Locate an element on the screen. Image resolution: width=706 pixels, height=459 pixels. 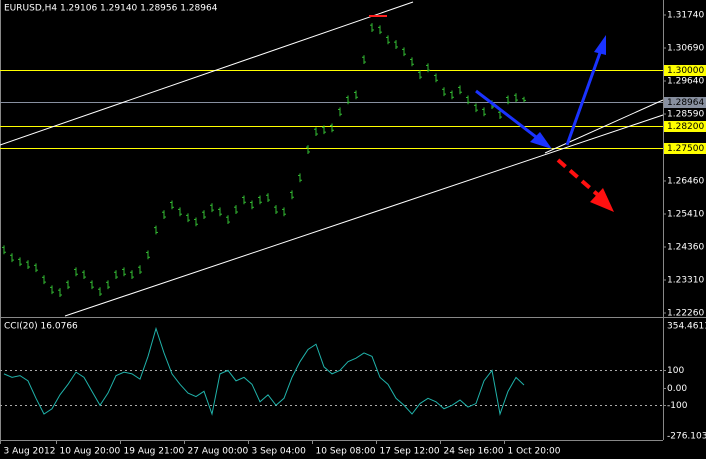
y-tick-label: 1.22260 is located at coordinates (685, 314).